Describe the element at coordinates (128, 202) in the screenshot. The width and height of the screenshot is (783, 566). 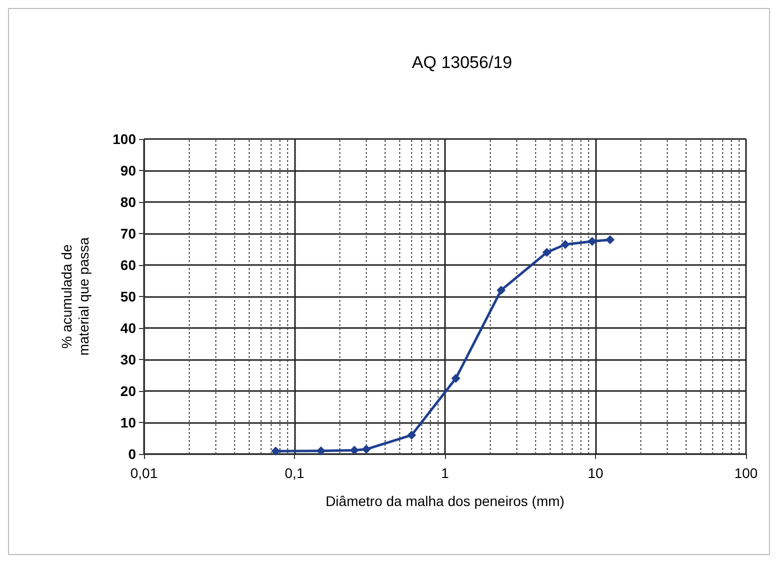
I see `y-tick-label: 80` at that location.